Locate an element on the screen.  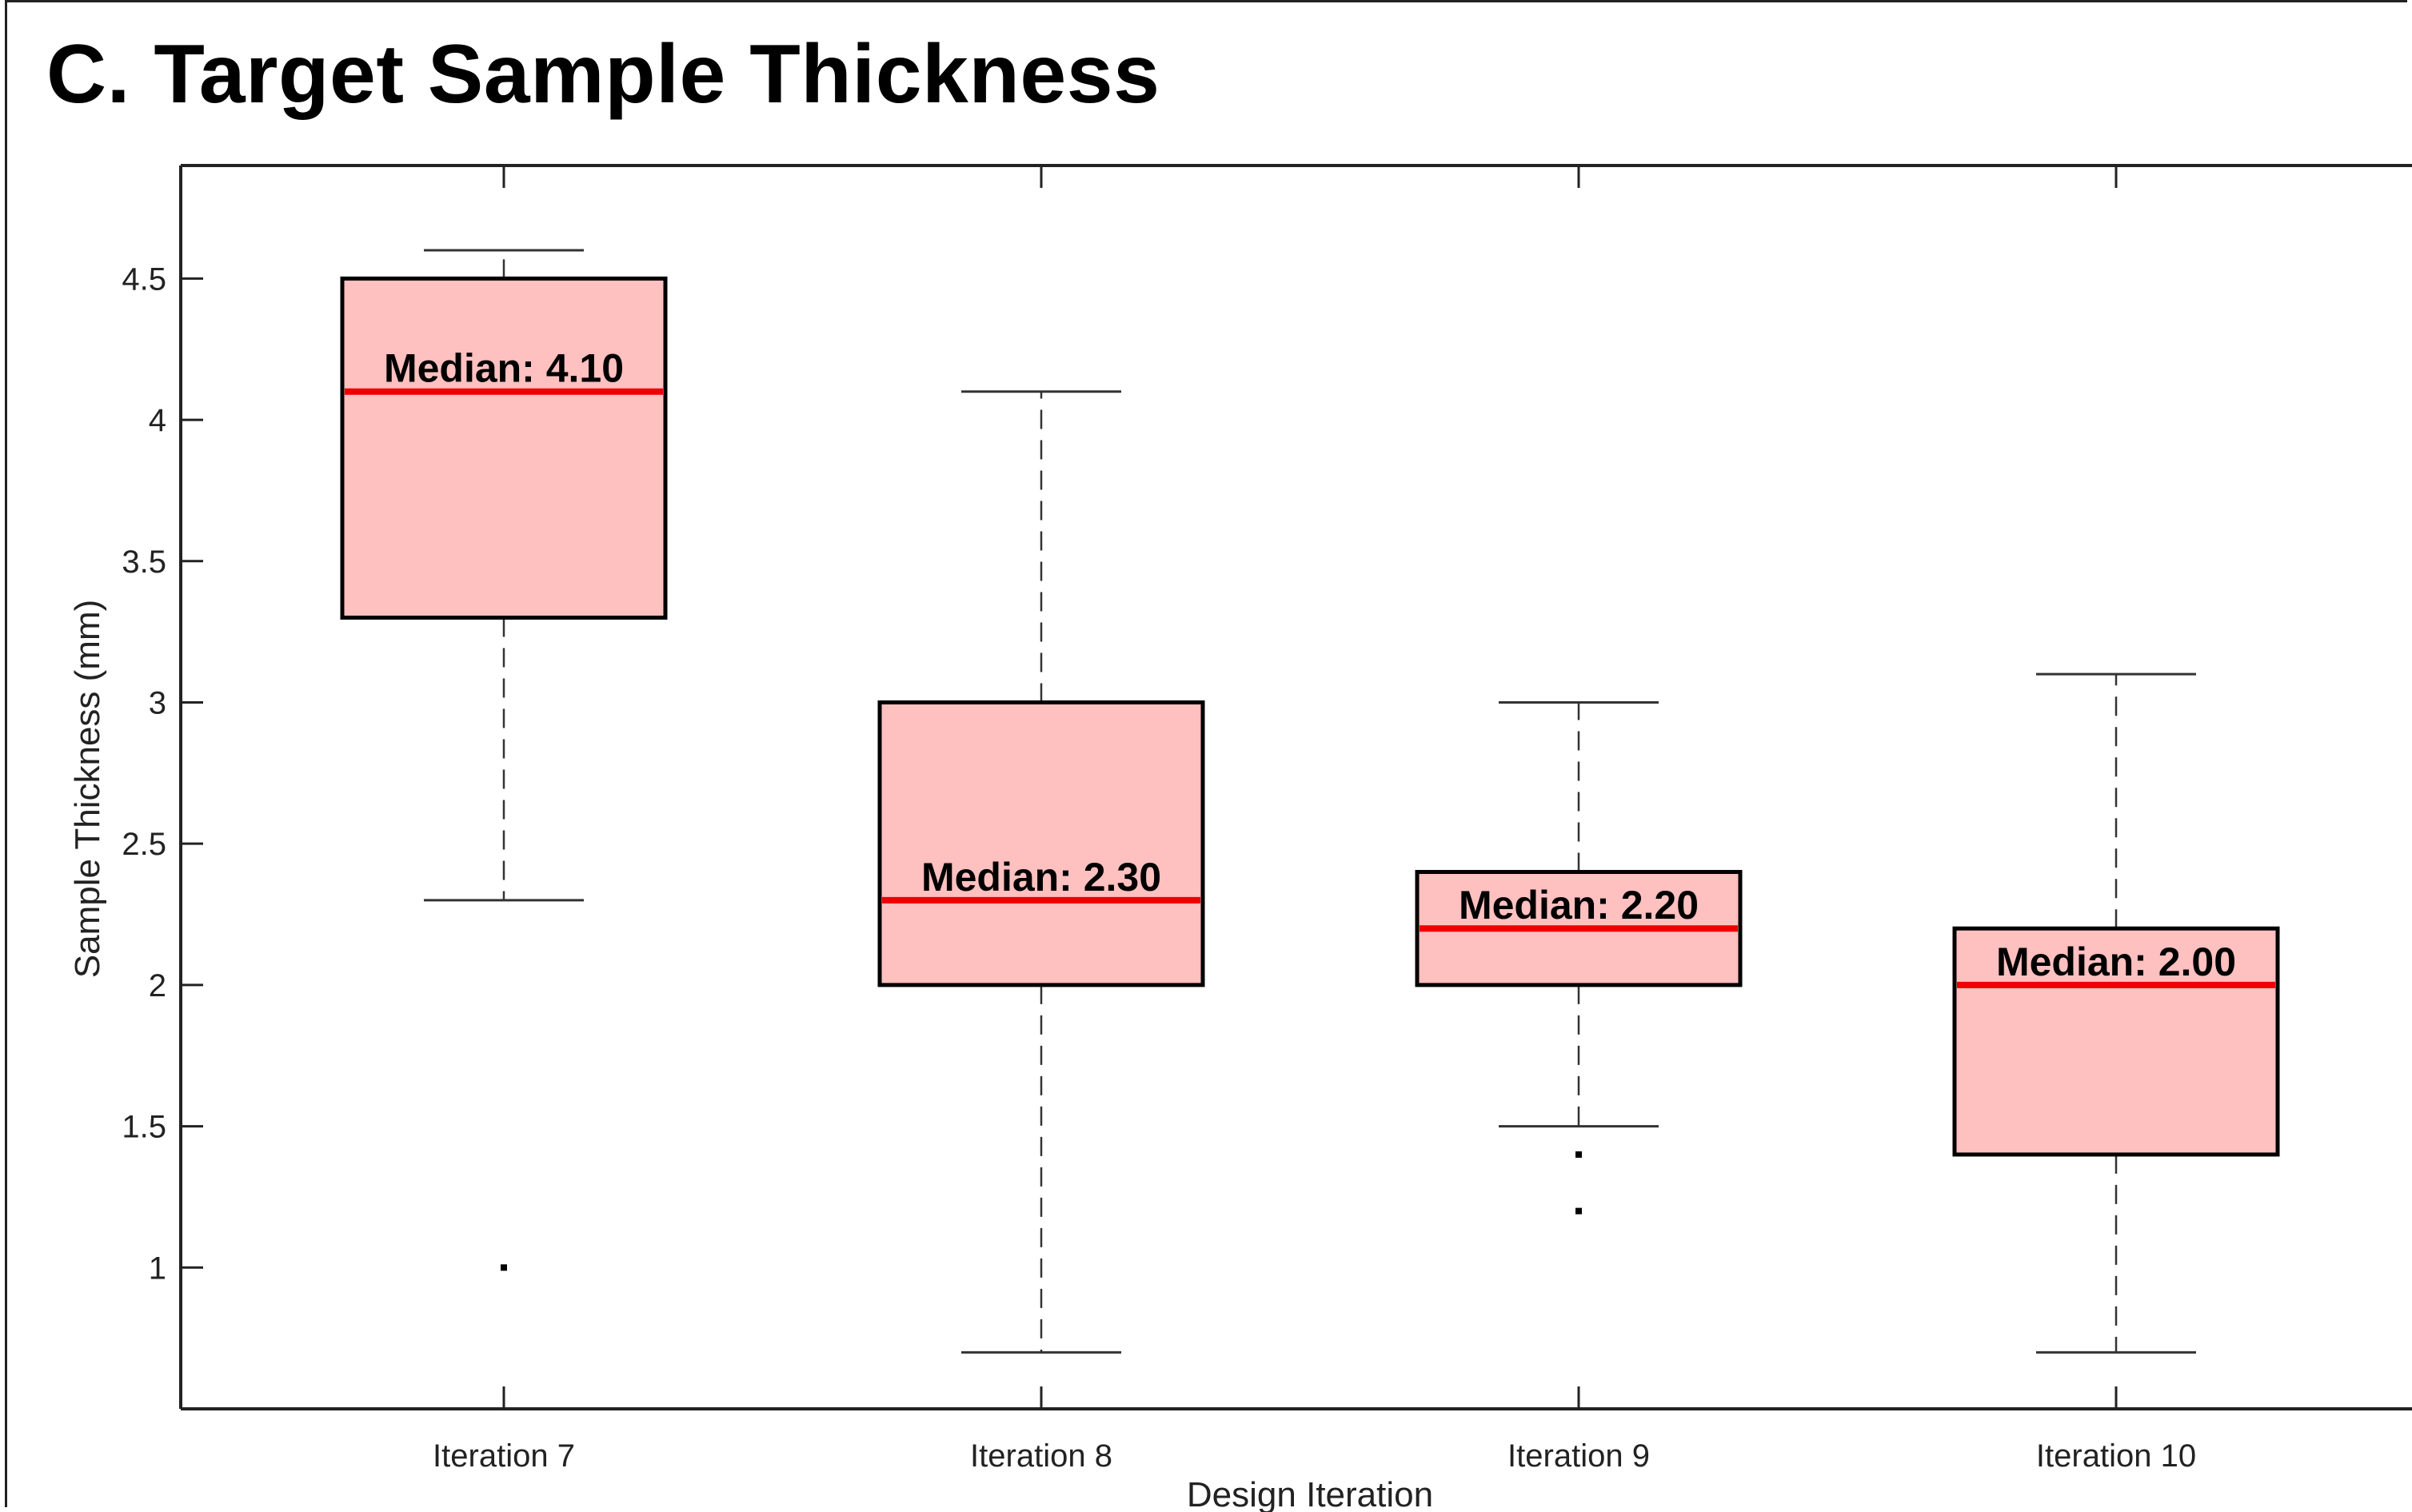
y-tick-label: 2.5 is located at coordinates (144, 844).